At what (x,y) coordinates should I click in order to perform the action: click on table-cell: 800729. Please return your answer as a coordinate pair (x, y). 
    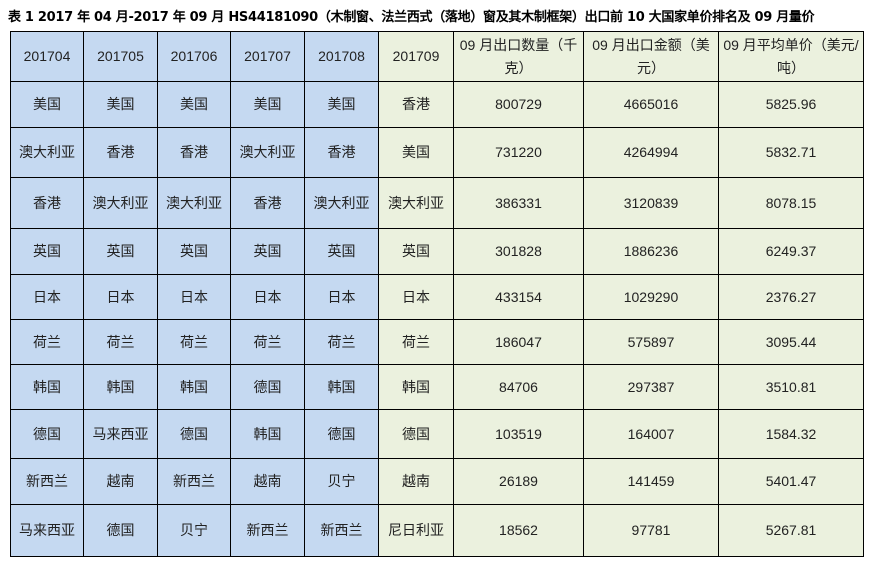
    Looking at the image, I should click on (518, 104).